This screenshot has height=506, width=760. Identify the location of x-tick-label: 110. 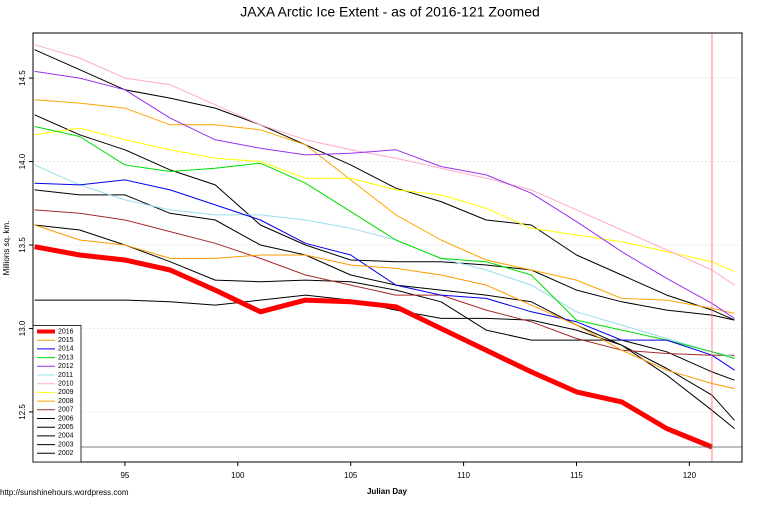
(463, 475).